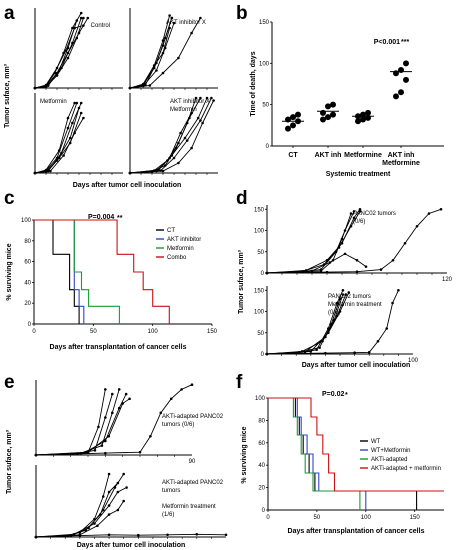  I want to click on panel-b-category-line: AKT inh, so click(401, 155).